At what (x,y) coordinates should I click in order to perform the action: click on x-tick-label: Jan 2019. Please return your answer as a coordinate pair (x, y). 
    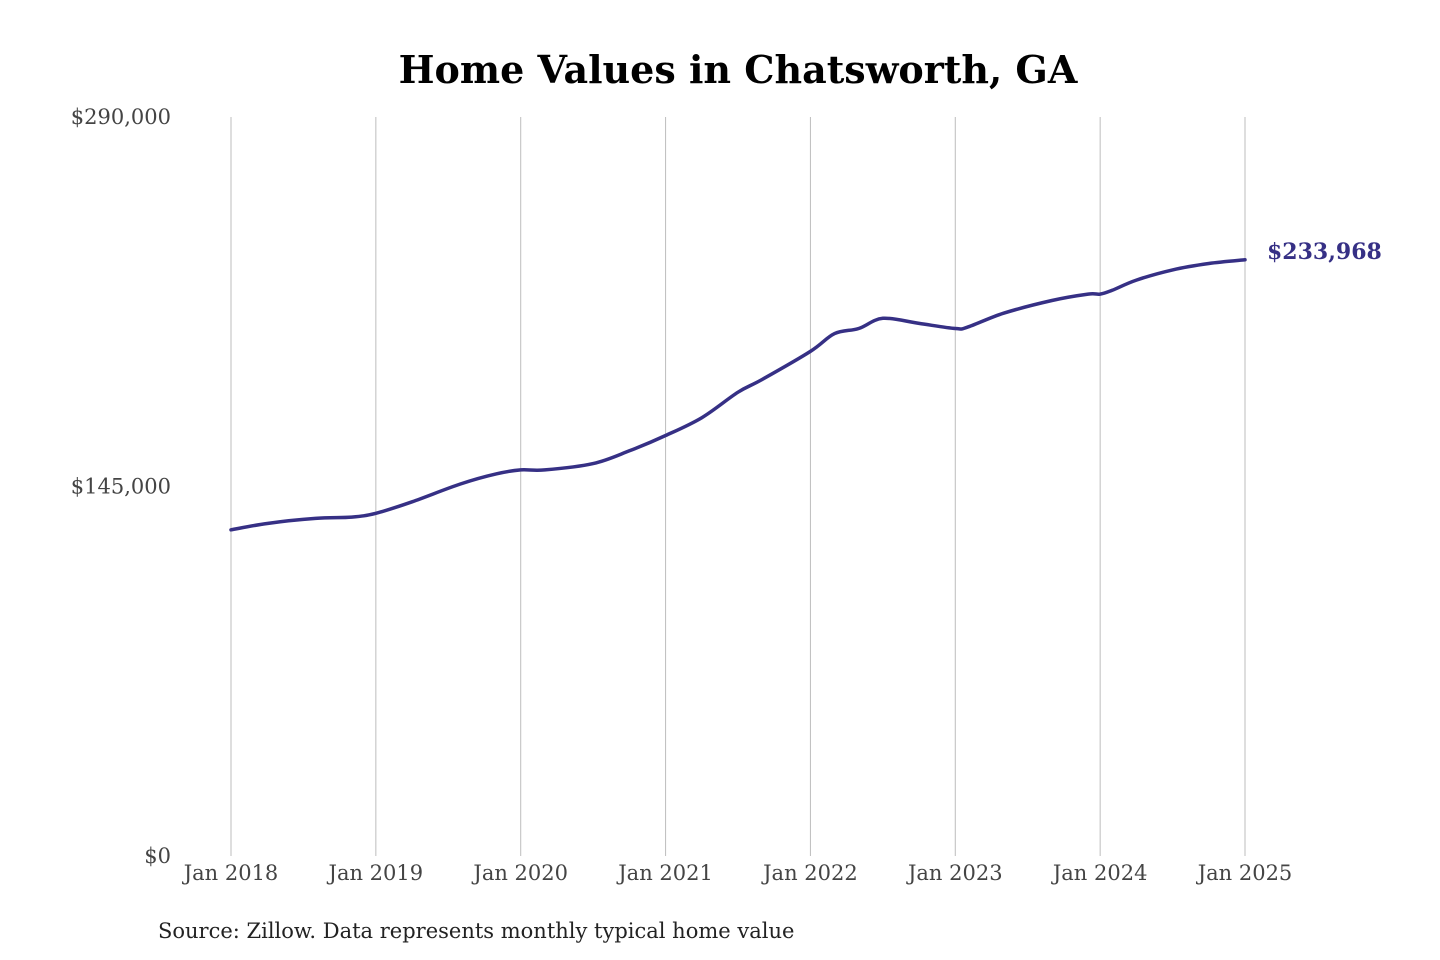
    Looking at the image, I should click on (375, 873).